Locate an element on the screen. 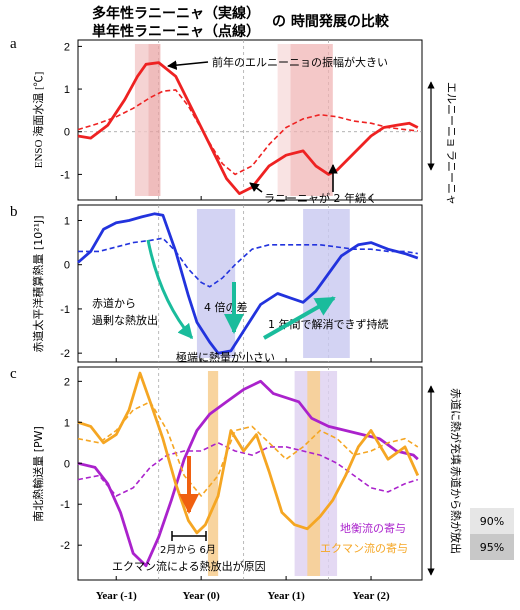 Image resolution: width=520 pixels, height=610 pixels. header-suffix: の 時間発展の比較 is located at coordinates (331, 21).